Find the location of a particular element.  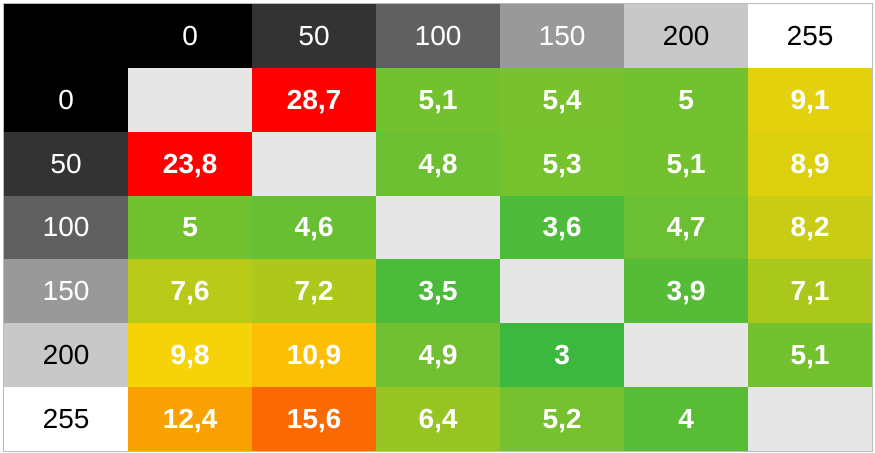

column-header: 150 is located at coordinates (562, 36).